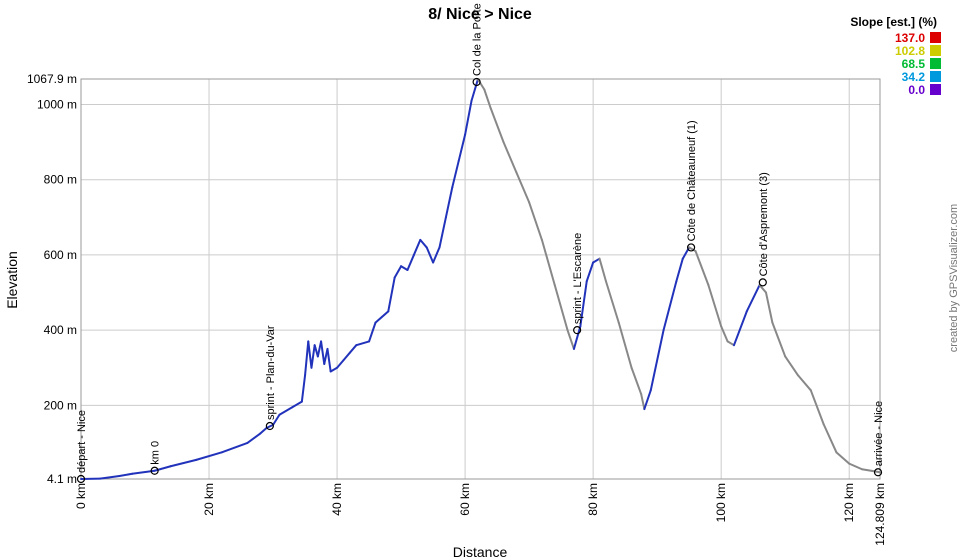 The image size is (960, 560). What do you see at coordinates (52, 279) in the screenshot?
I see `y-axis-ticks: 4.1 m 200 m 400 m 600 m 800 m 1000 m 1067.9 m` at bounding box center [52, 279].